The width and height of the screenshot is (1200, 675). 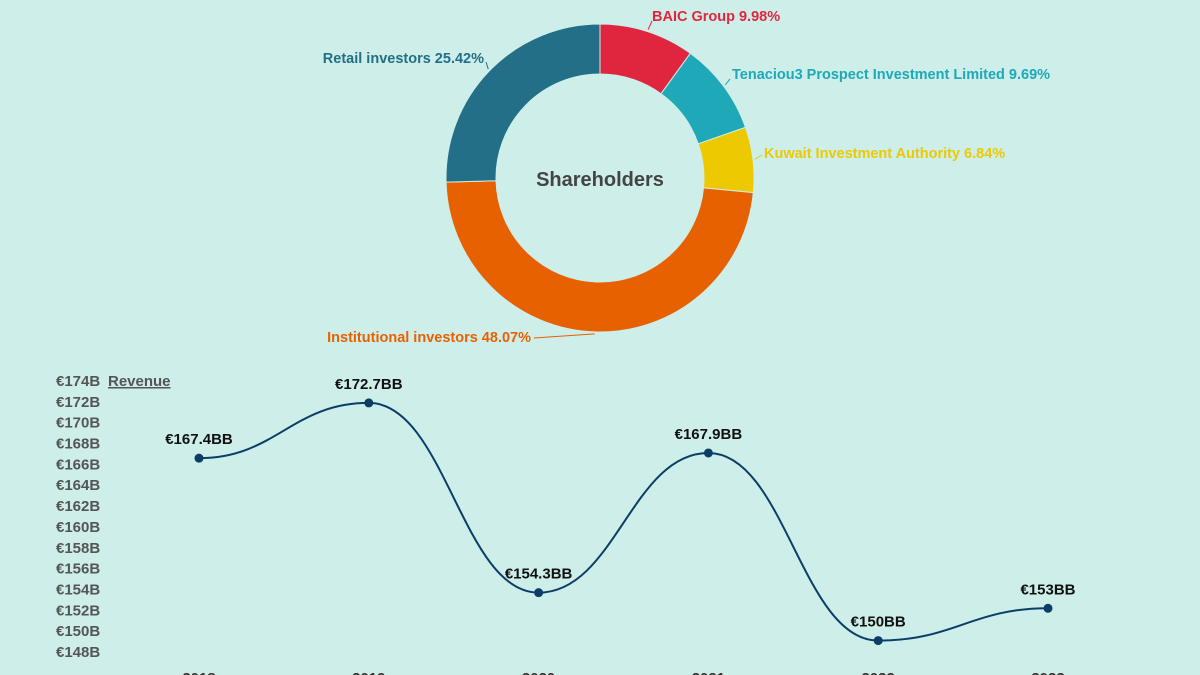 I want to click on x-tick-label: 2019, so click(x=368, y=672).